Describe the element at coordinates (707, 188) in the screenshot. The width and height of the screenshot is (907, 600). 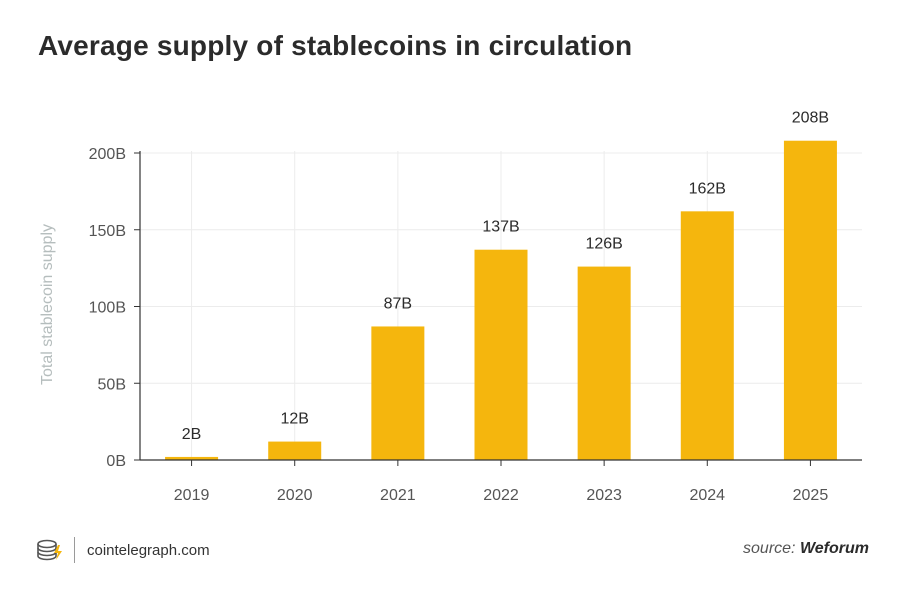
I see `bar-data-label: 162B` at that location.